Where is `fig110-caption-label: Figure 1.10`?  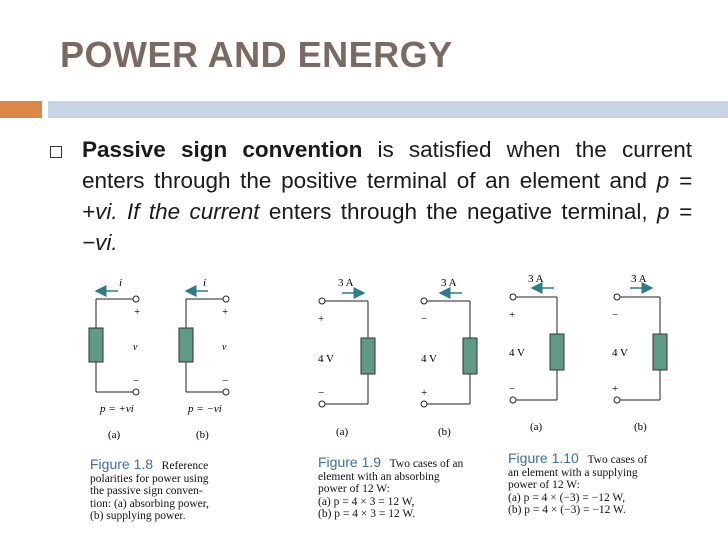 fig110-caption-label: Figure 1.10 is located at coordinates (543, 458).